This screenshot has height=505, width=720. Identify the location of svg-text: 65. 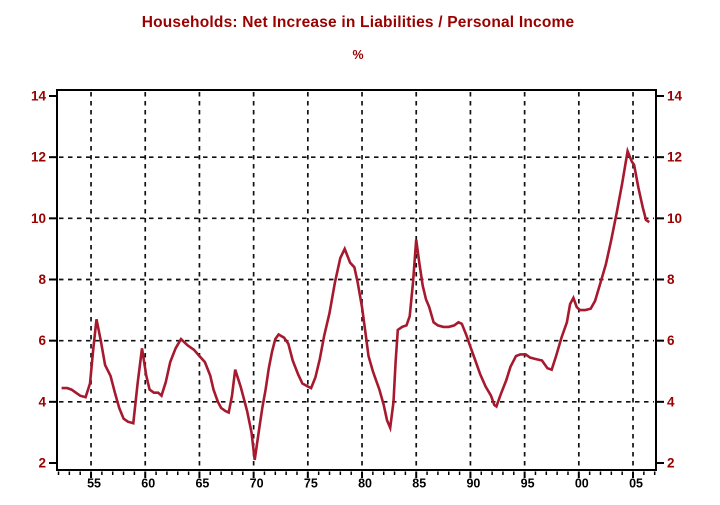
(202, 484).